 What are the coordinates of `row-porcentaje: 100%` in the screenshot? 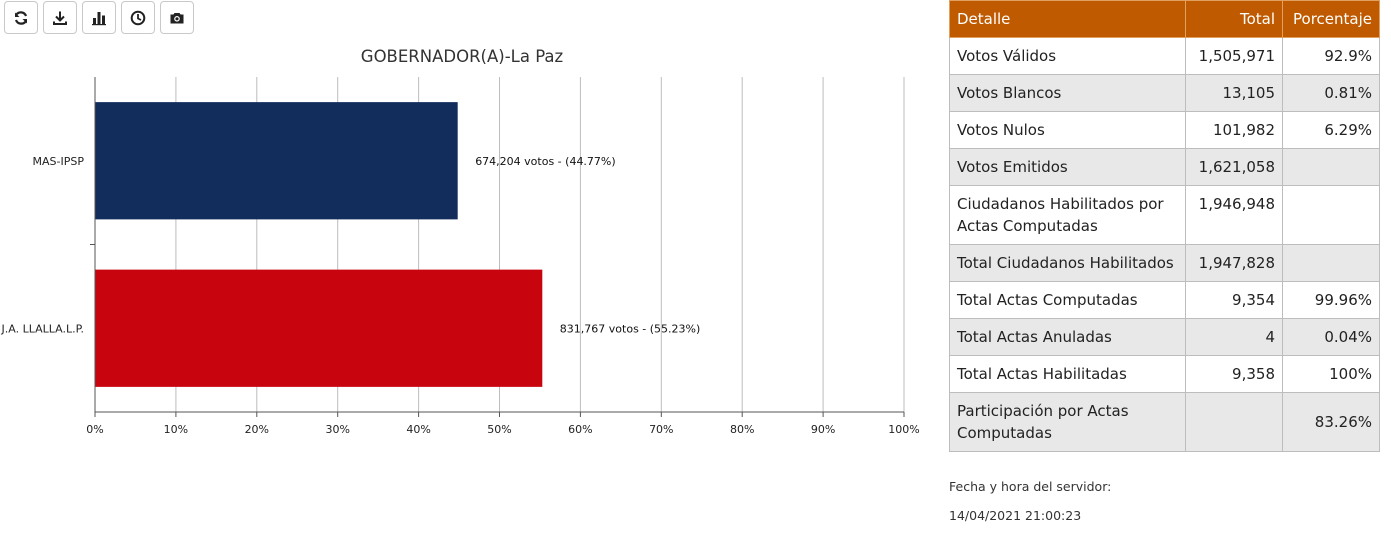 It's located at (1331, 374).